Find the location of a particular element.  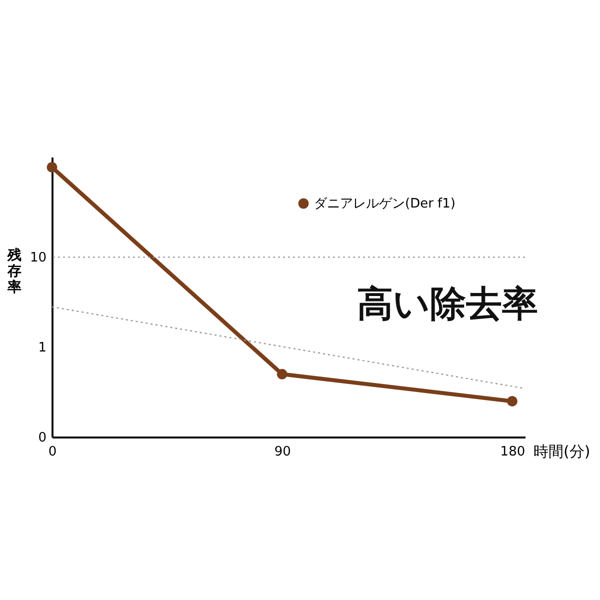

x-tick-label: 90 is located at coordinates (282, 452).